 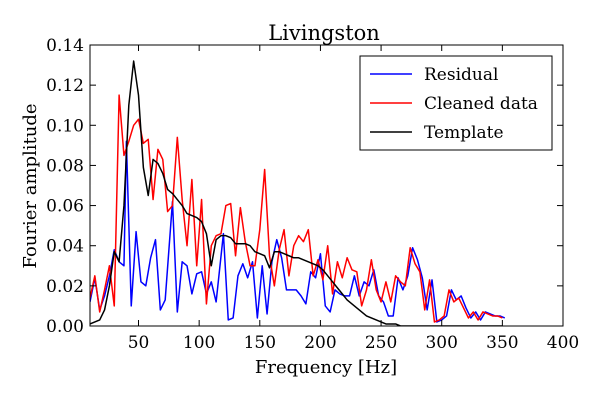 I want to click on x-axis-label: Frequency [Hz], so click(x=326, y=367).